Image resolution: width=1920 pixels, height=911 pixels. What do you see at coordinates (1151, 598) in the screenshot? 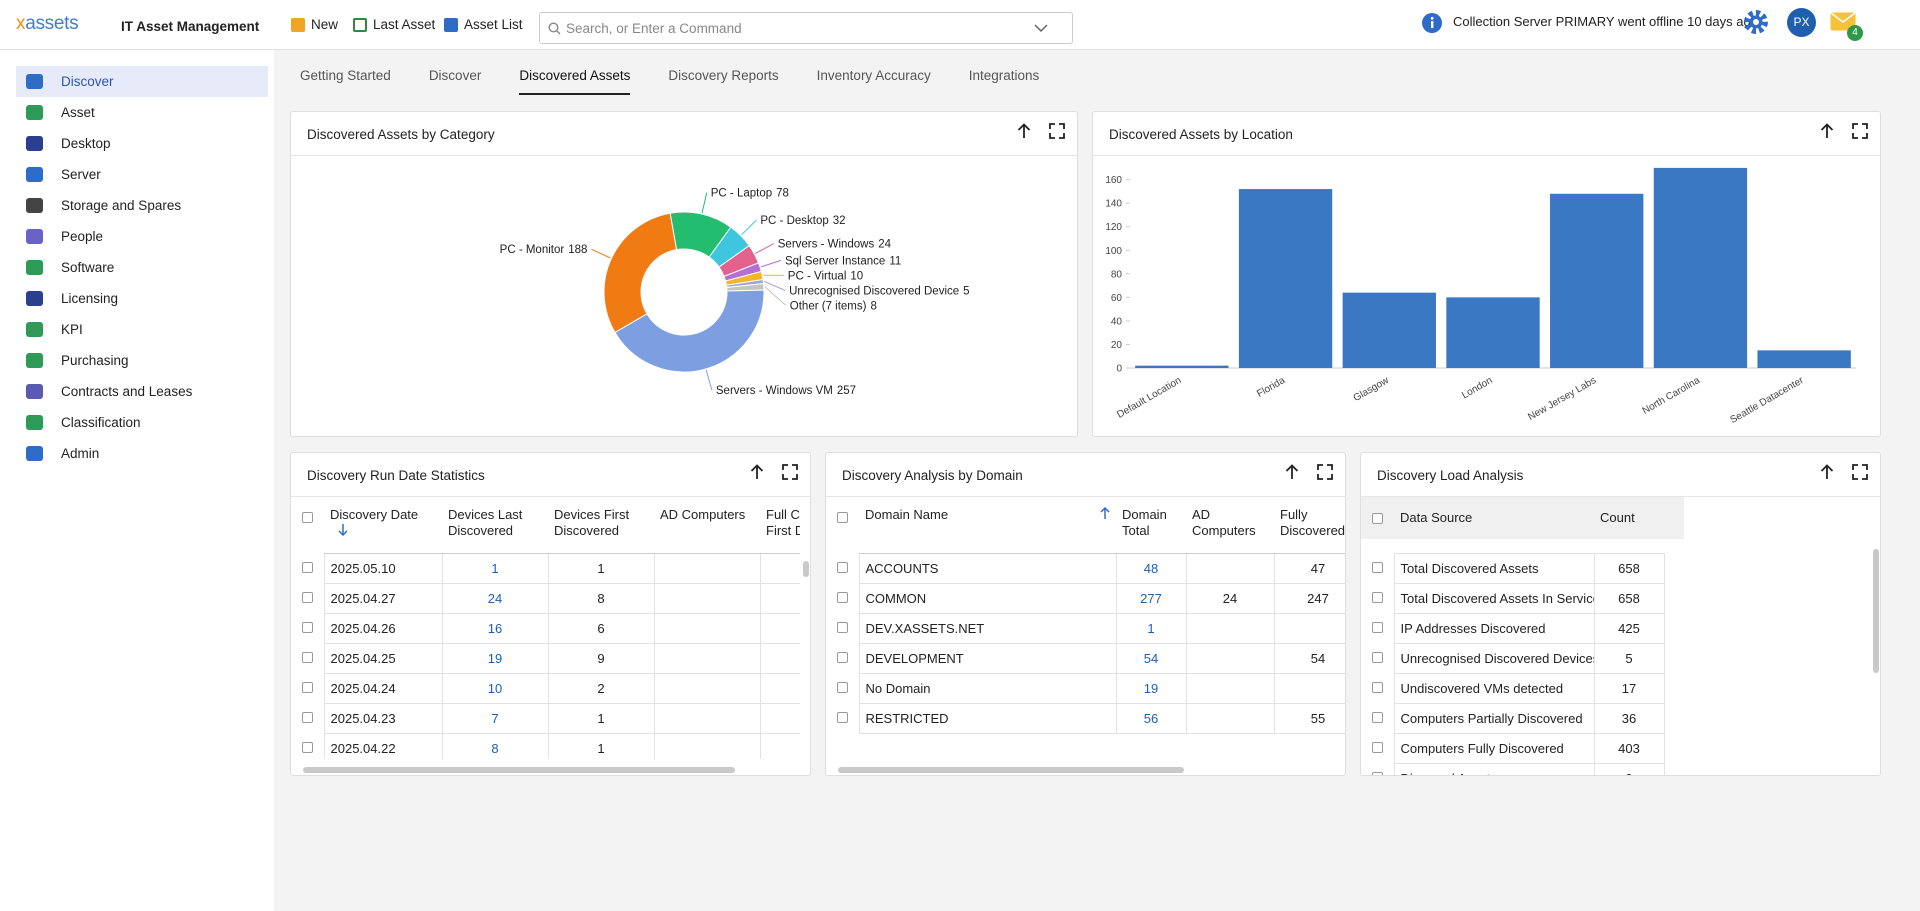
I see `table-cell: 277` at bounding box center [1151, 598].